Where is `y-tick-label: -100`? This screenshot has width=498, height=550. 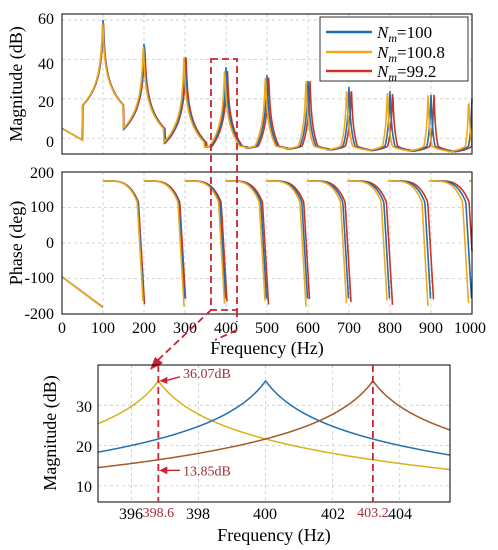 y-tick-label: -100 is located at coordinates (39, 278).